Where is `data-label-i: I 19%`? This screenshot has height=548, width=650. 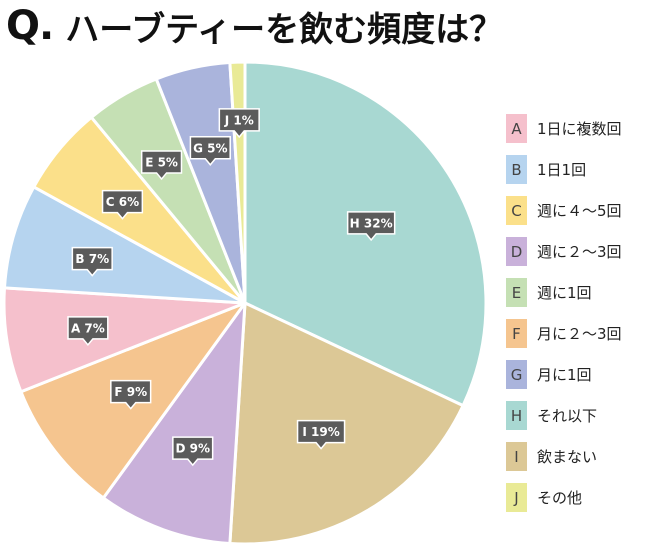 data-label-i: I 19% is located at coordinates (321, 434).